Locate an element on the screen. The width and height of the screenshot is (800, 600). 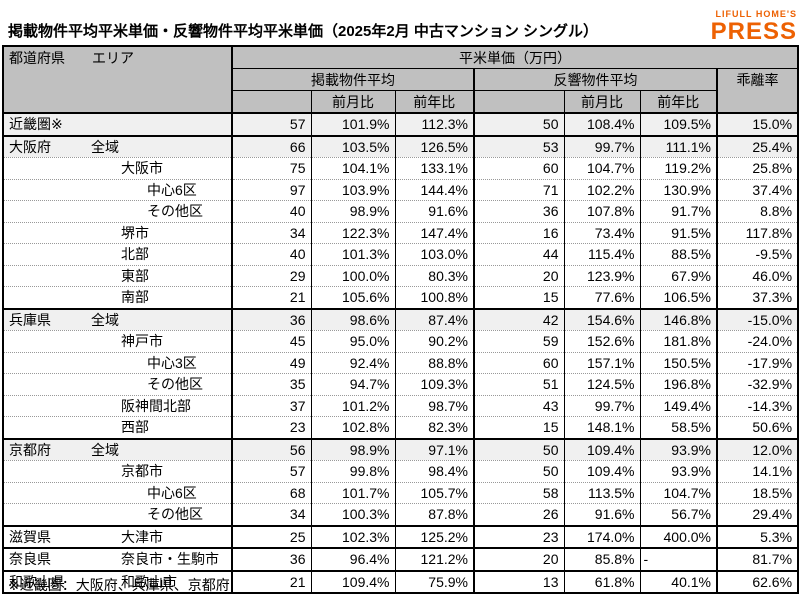
value-cell: 23 is located at coordinates (272, 427).